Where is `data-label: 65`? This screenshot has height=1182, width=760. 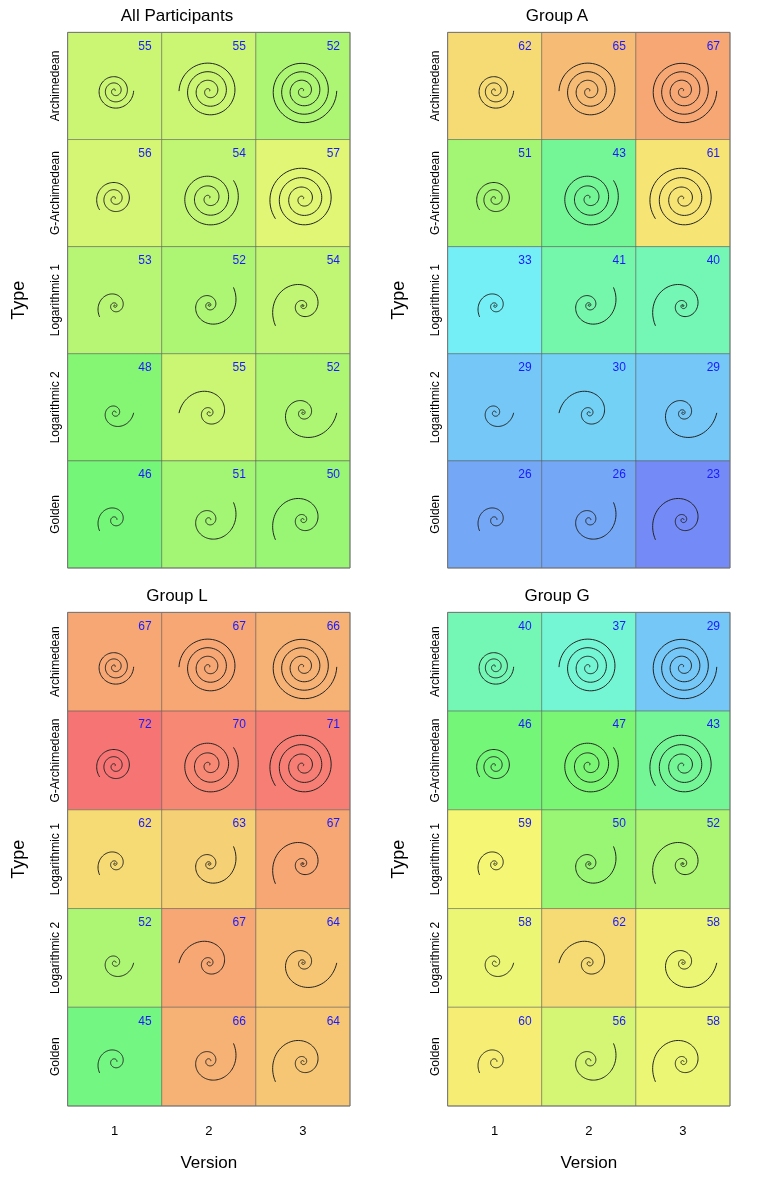 data-label: 65 is located at coordinates (619, 45).